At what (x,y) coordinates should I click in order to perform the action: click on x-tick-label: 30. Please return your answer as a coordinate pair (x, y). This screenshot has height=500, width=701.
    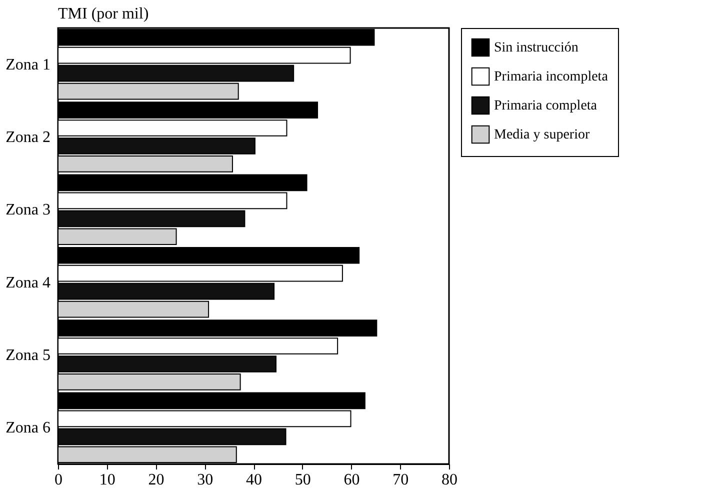
    Looking at the image, I should click on (205, 480).